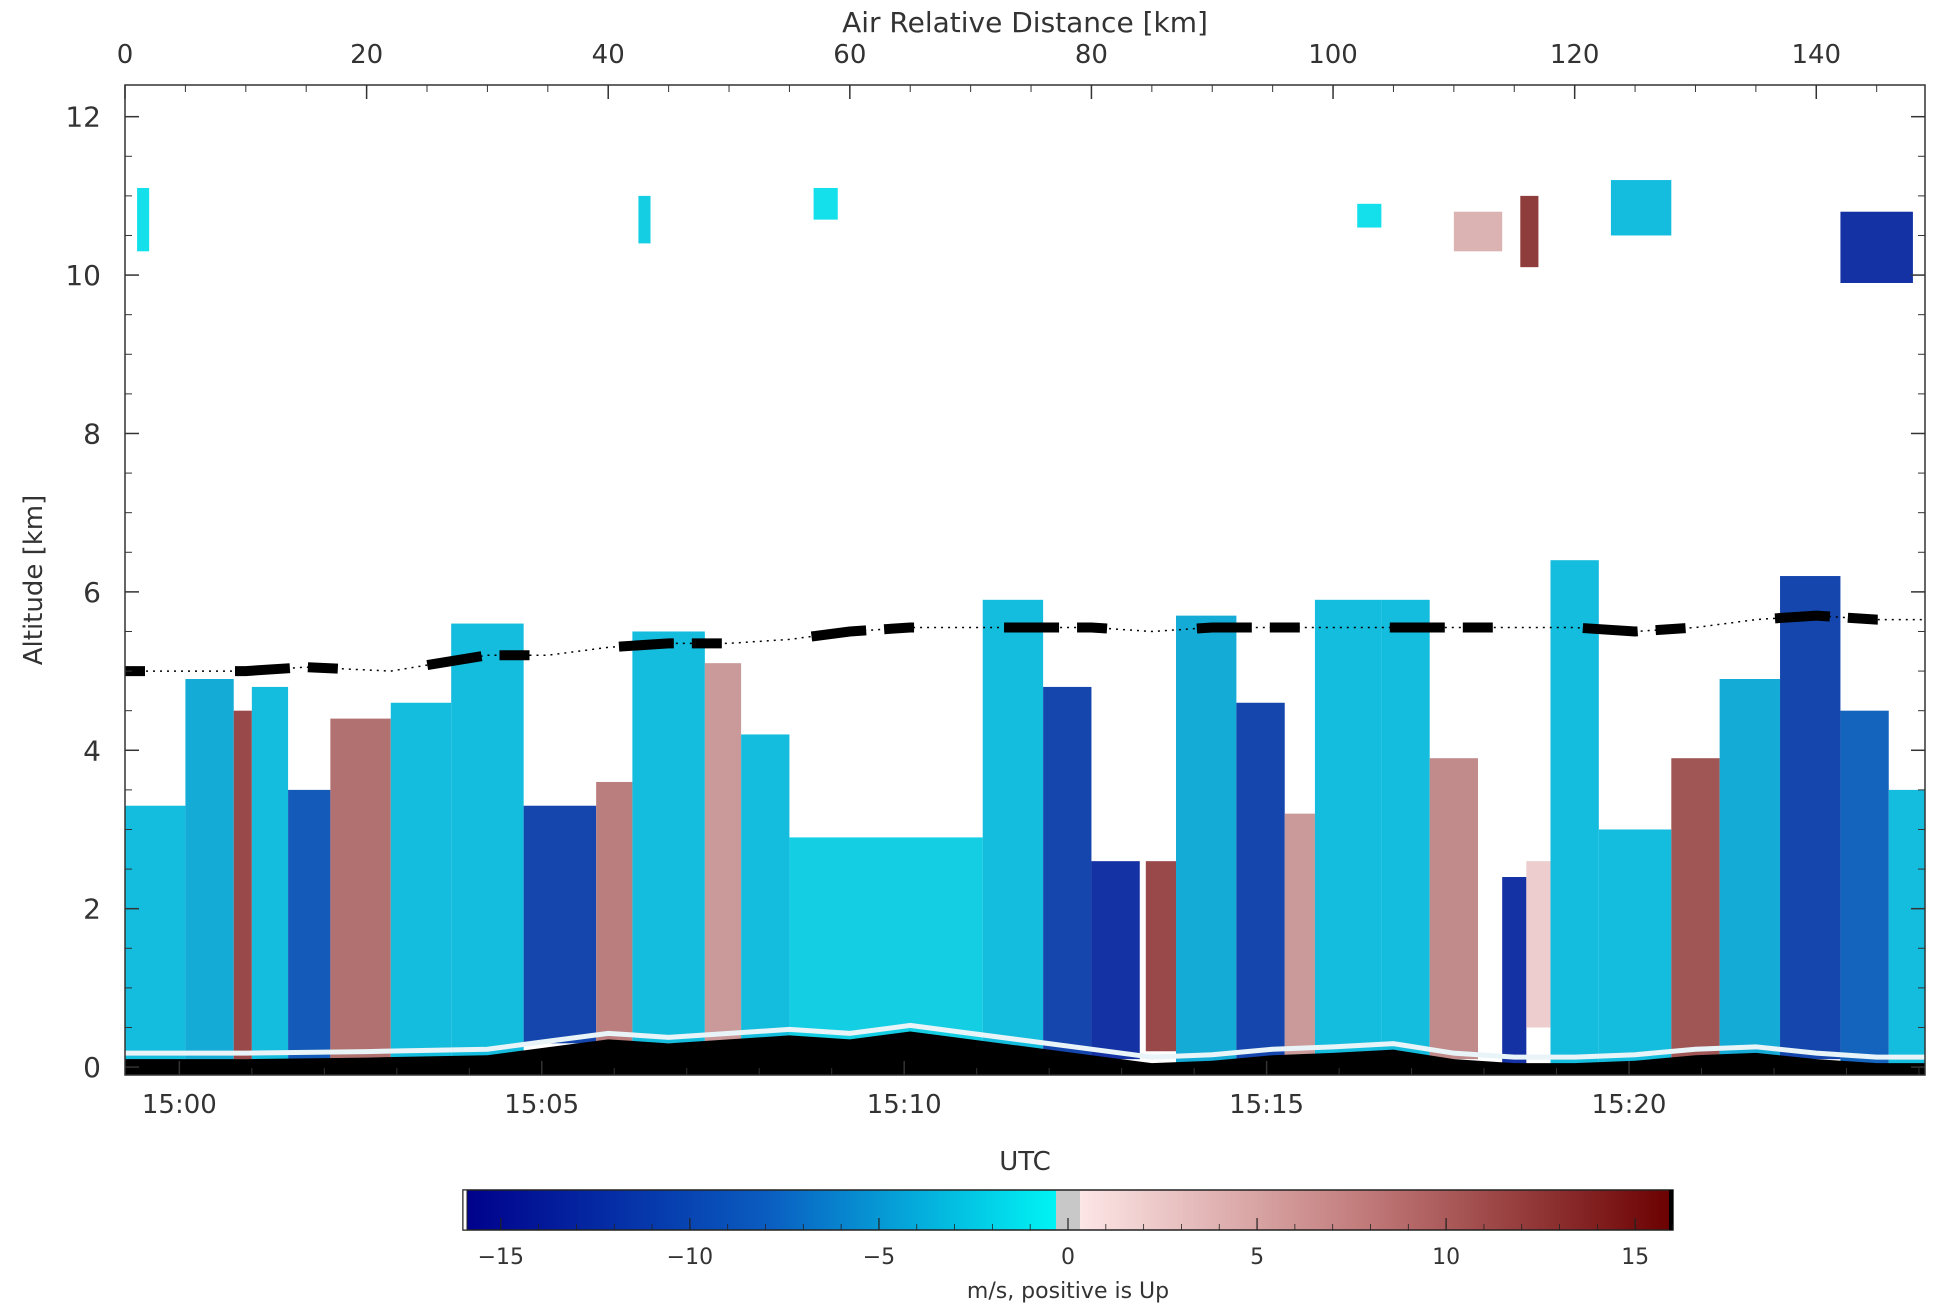 Image resolution: width=1952 pixels, height=1306 pixels. I want to click on surface-terrain, so click(1025, 1053).